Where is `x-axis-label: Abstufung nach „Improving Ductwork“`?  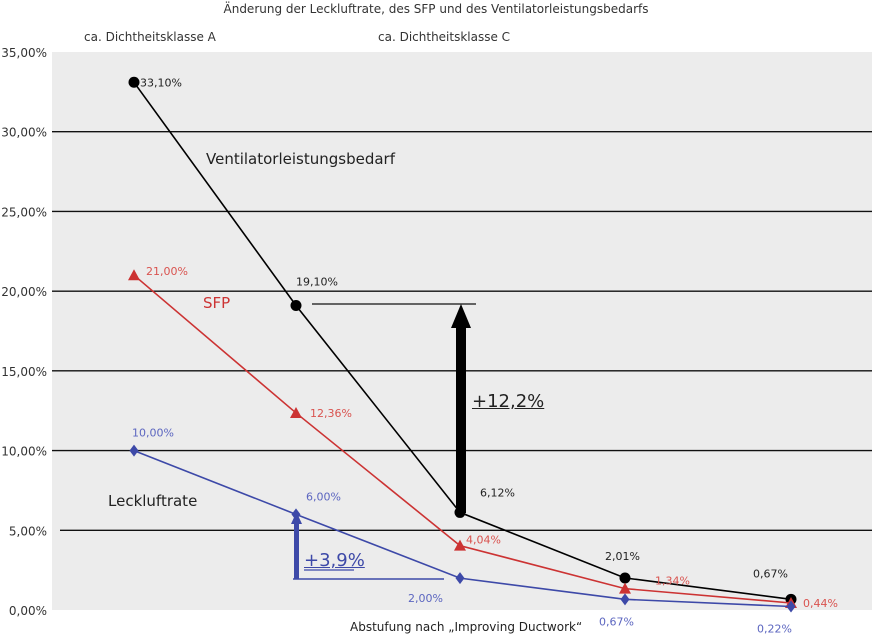
x-axis-label: Abstufung nach „Improving Ductwork“ is located at coordinates (466, 627).